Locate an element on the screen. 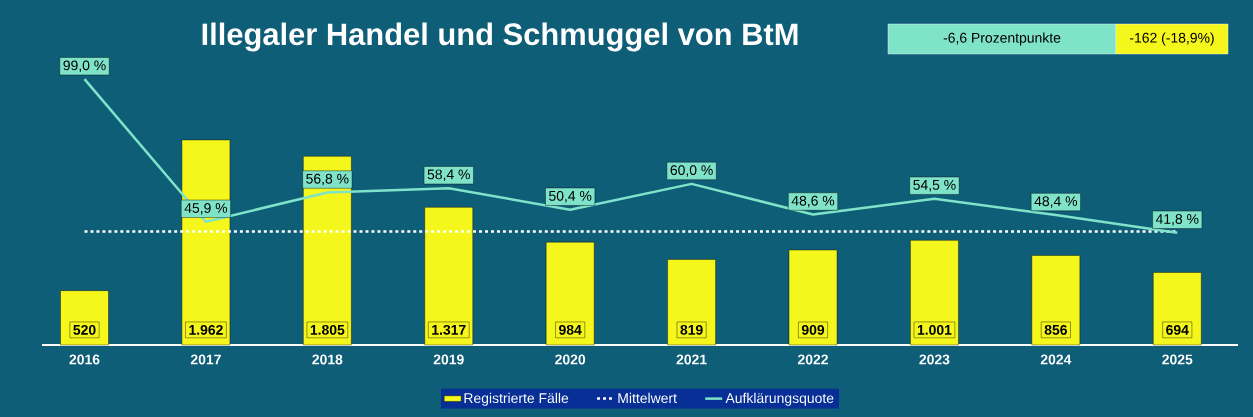  x-tick-label: 2025 is located at coordinates (1177, 359).